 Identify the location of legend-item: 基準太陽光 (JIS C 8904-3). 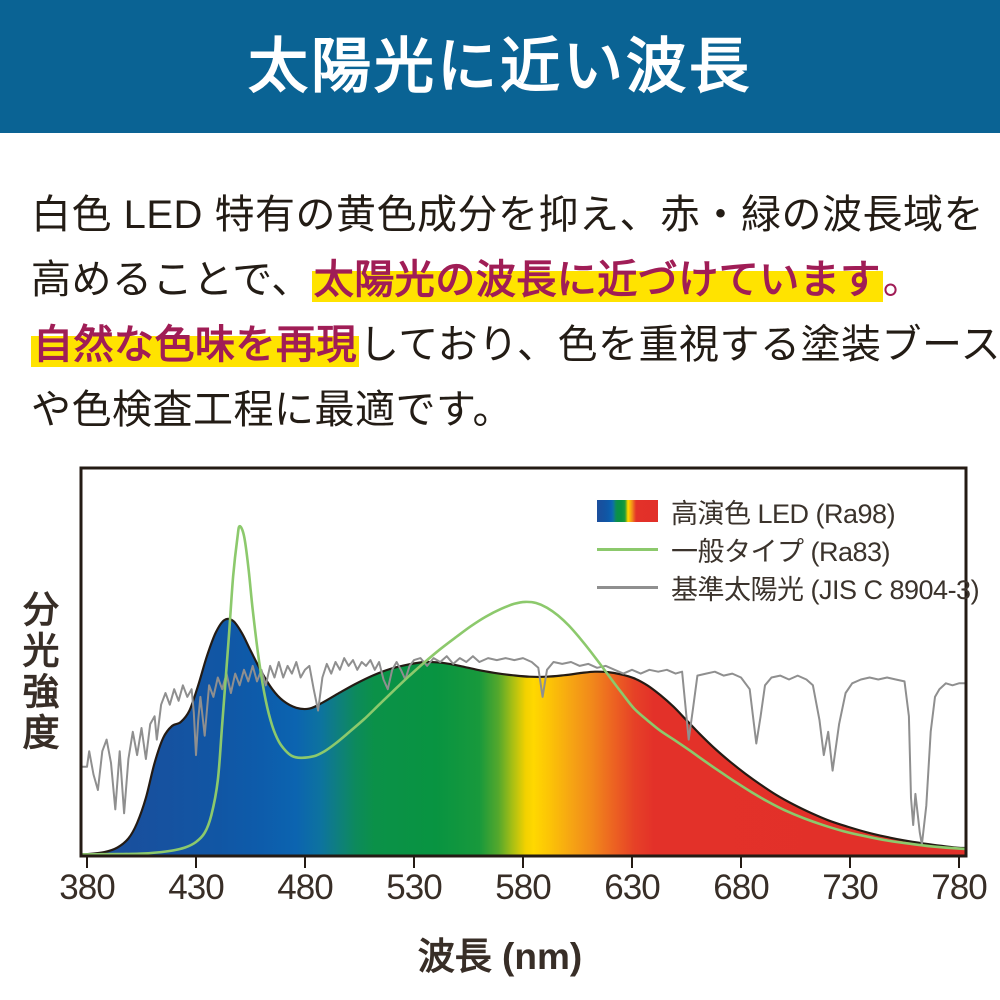
(788, 587).